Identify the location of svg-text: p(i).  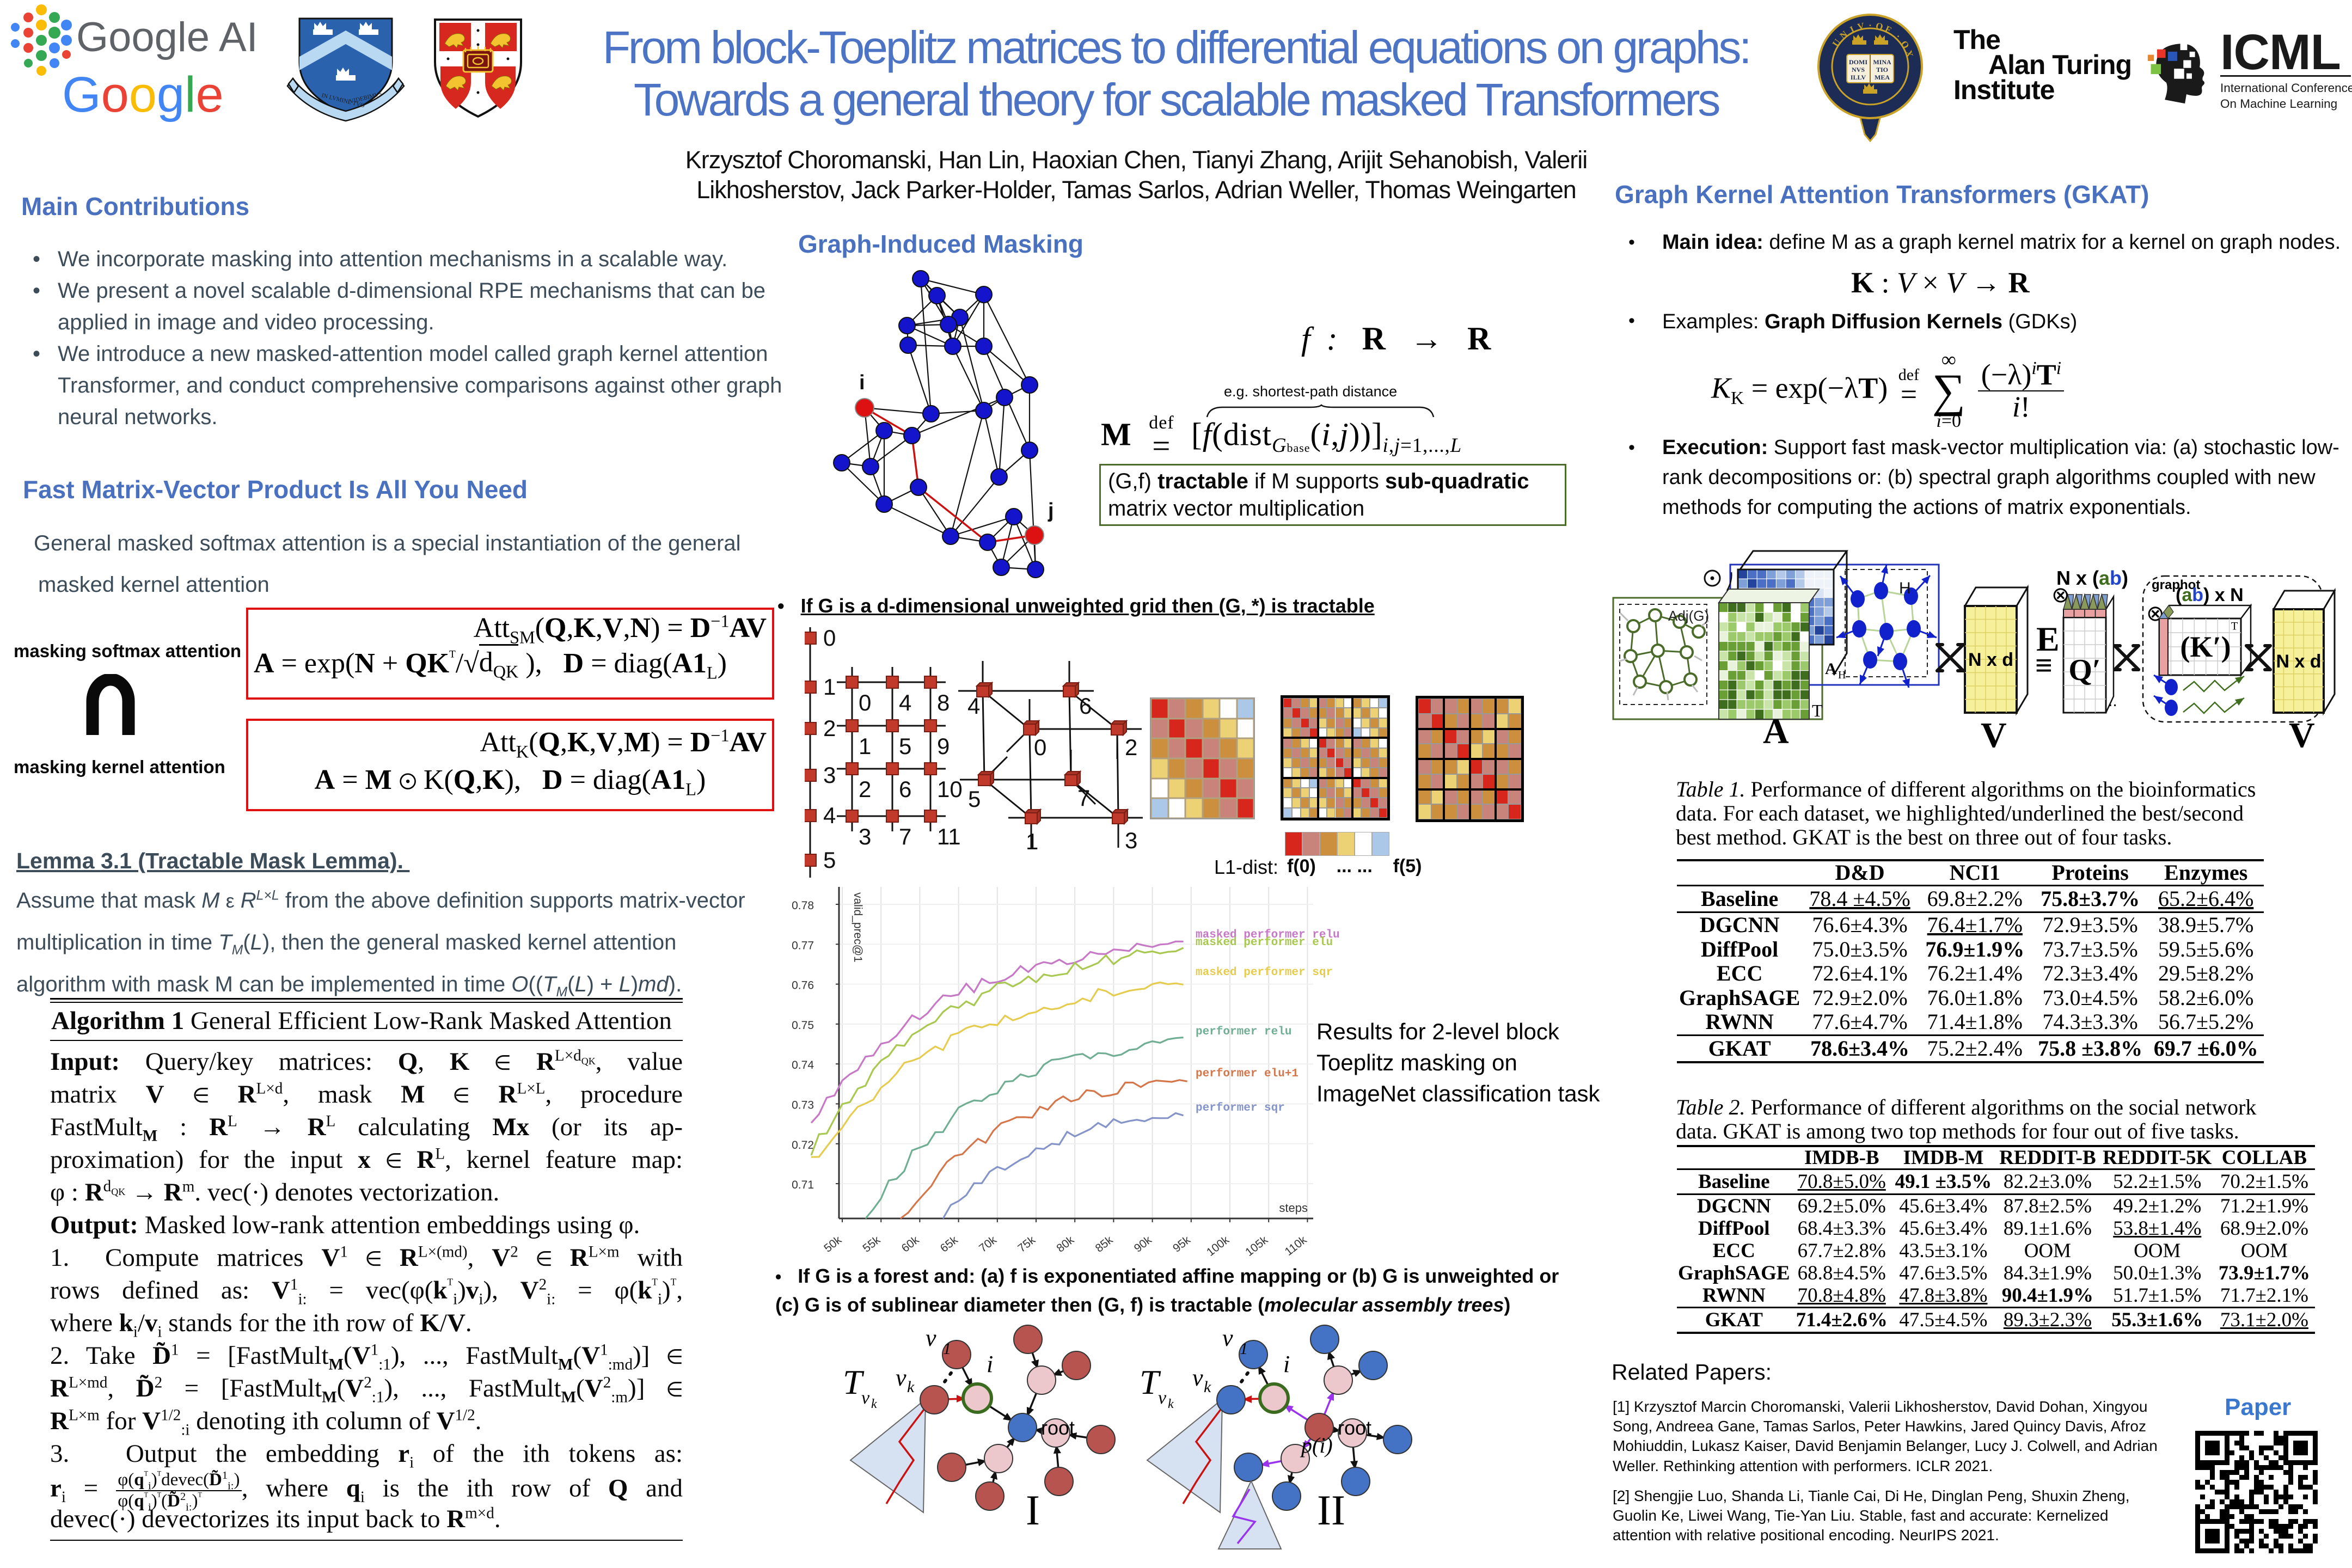
(1316, 1445).